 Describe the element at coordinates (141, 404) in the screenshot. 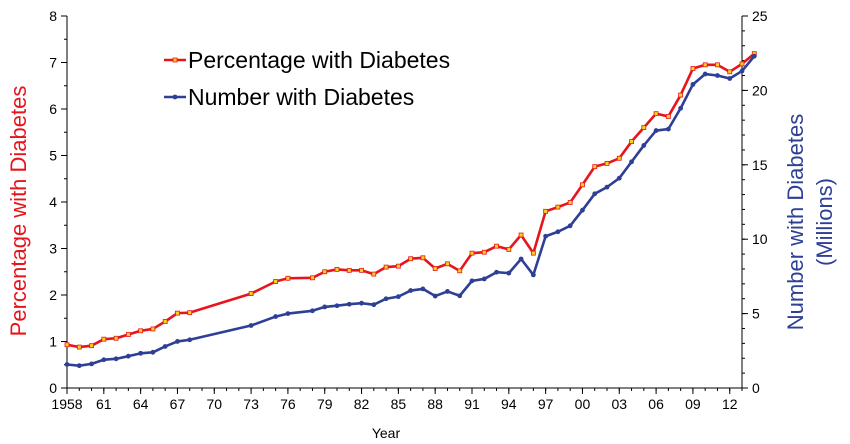

I see `x-tick-label: 64` at that location.